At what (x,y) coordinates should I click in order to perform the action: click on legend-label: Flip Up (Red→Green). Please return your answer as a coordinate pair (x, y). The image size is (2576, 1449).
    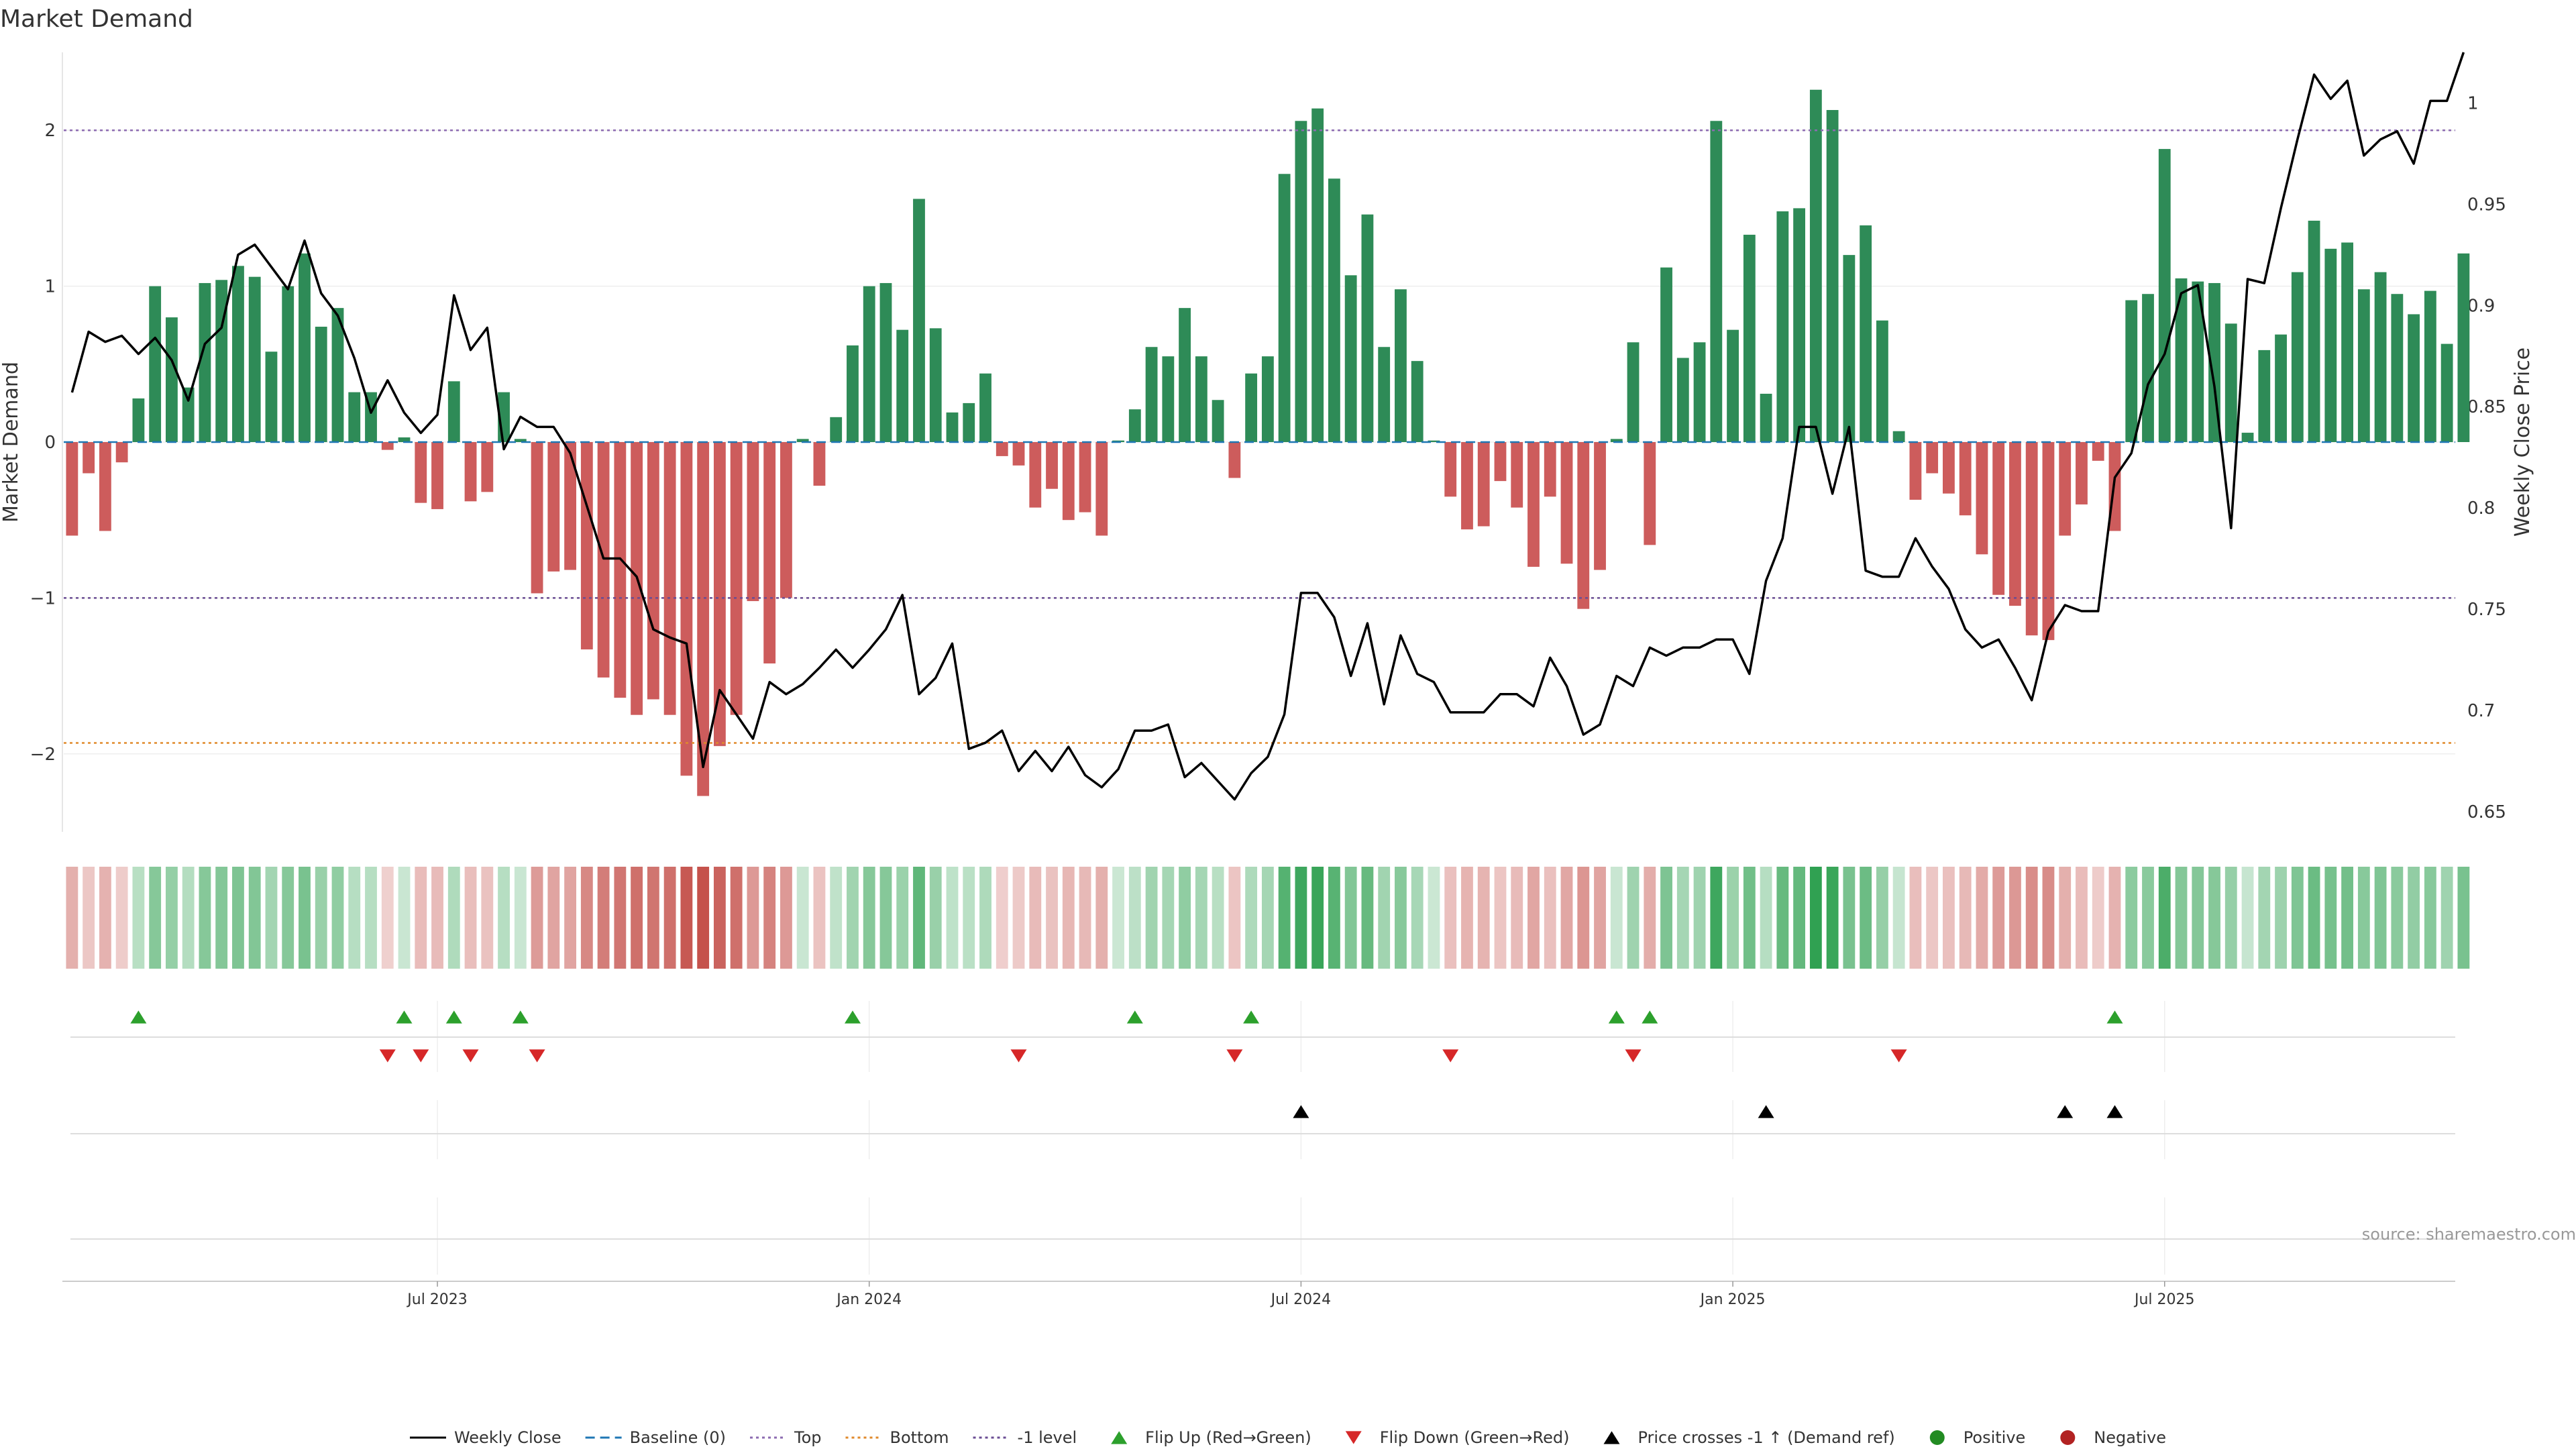
    Looking at the image, I should click on (1228, 1437).